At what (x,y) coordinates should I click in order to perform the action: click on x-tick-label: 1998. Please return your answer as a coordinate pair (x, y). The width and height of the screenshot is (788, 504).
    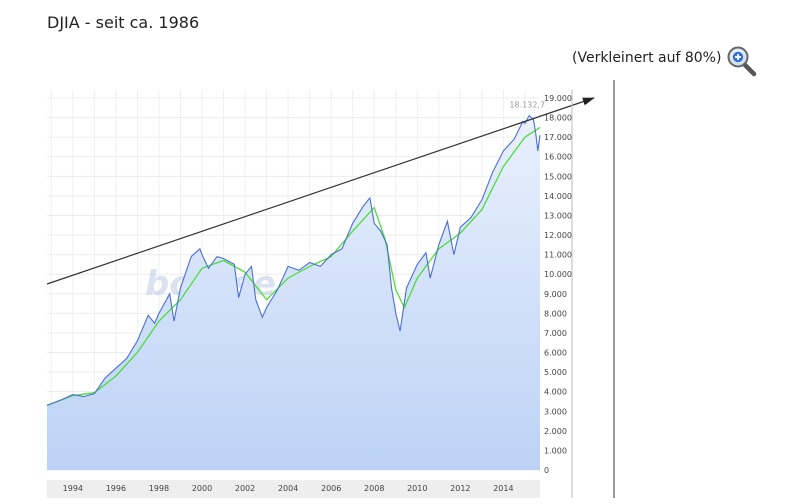
    Looking at the image, I should click on (159, 488).